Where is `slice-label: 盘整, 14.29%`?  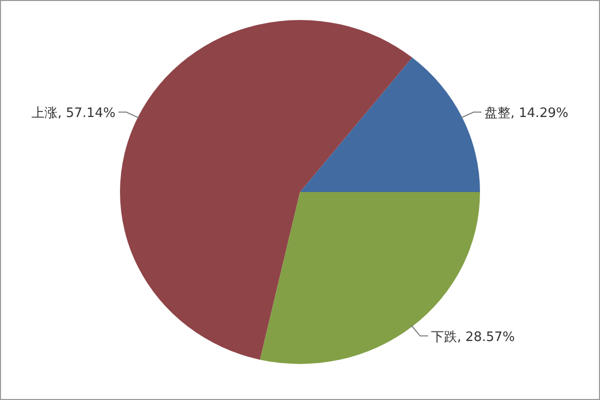 slice-label: 盘整, 14.29% is located at coordinates (526, 114).